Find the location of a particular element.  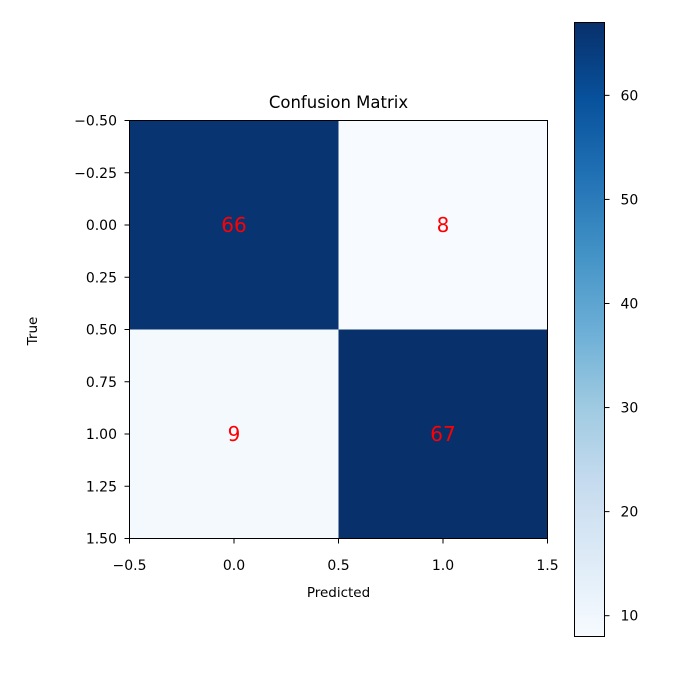

colorbar-ticks: 10 20 30 40 50 60 is located at coordinates (621, 356).